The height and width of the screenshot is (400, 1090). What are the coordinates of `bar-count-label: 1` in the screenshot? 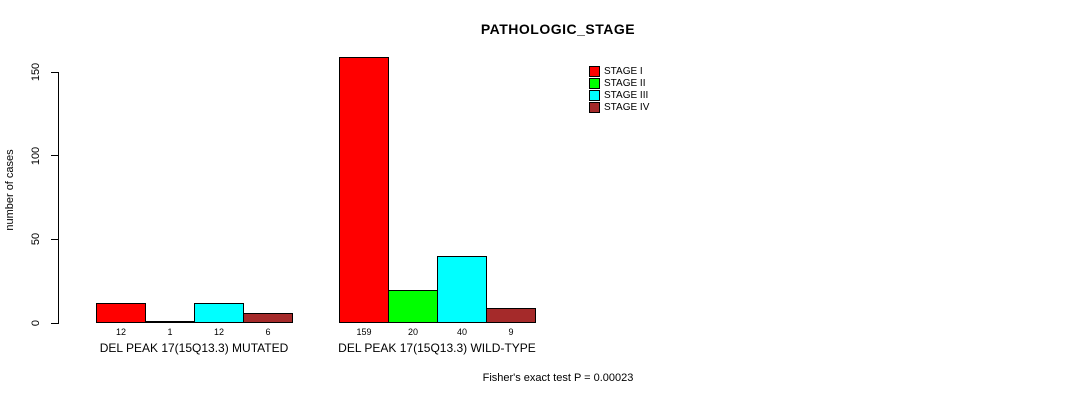 It's located at (170, 332).